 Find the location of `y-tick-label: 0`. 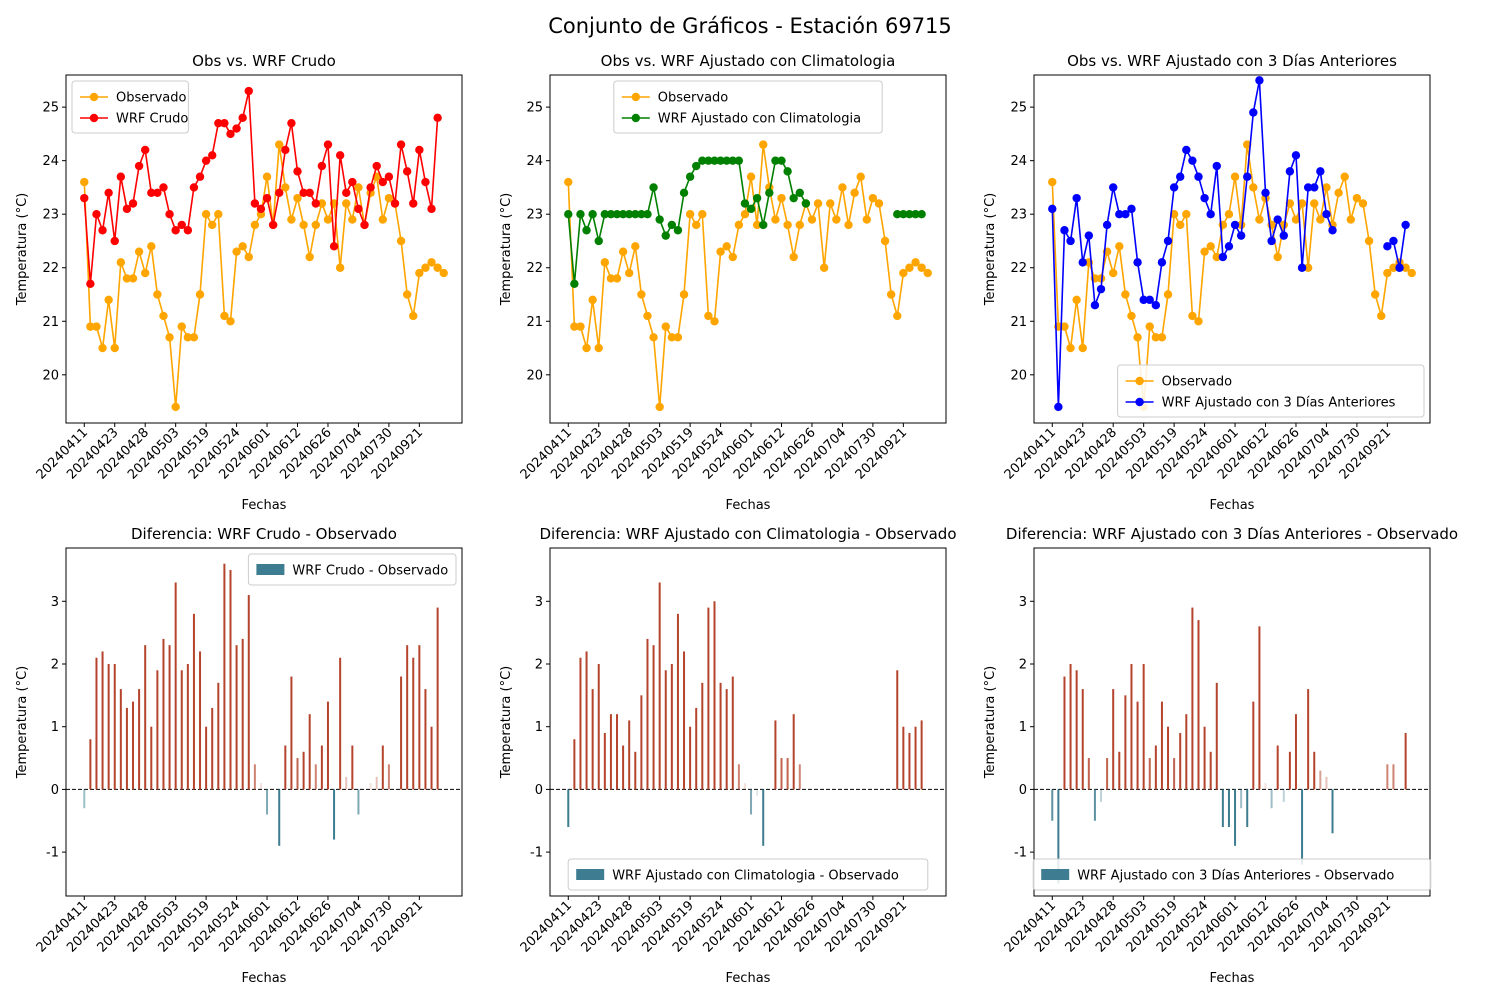

y-tick-label: 0 is located at coordinates (55, 790).